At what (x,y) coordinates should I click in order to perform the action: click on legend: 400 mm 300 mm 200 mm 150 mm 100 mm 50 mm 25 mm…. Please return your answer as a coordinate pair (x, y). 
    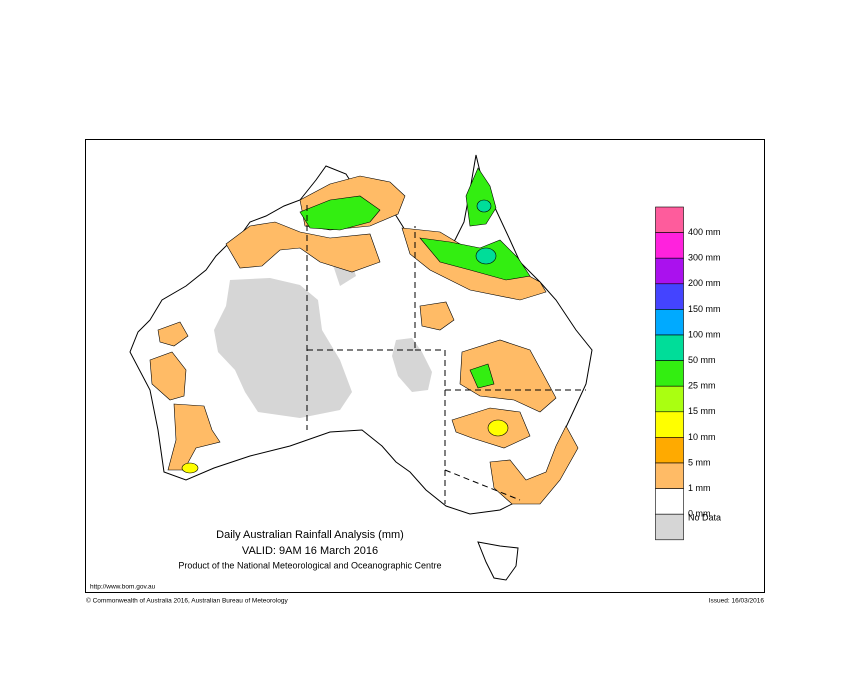
    Looking at the image, I should click on (688, 373).